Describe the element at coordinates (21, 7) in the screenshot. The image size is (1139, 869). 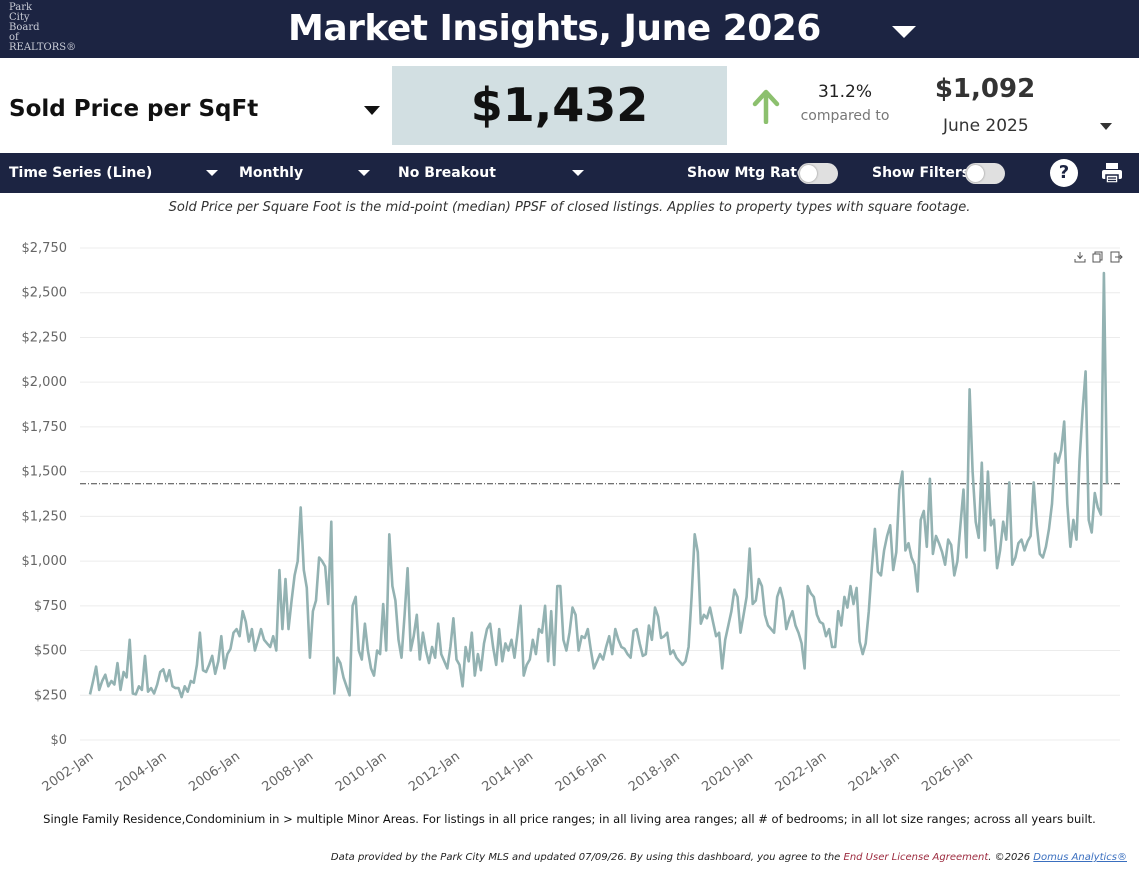
I see `logo-line-1: Park` at that location.